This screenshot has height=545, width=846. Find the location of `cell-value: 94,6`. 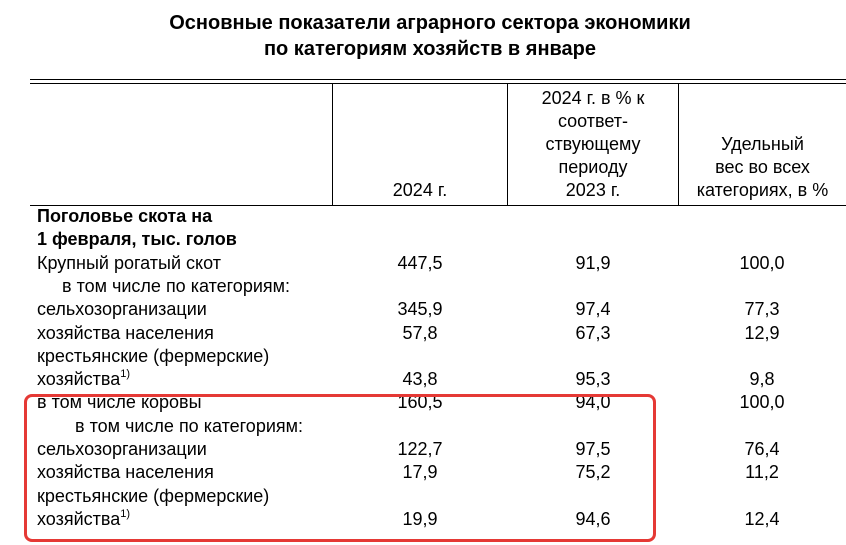

cell-value: 94,6 is located at coordinates (593, 518).